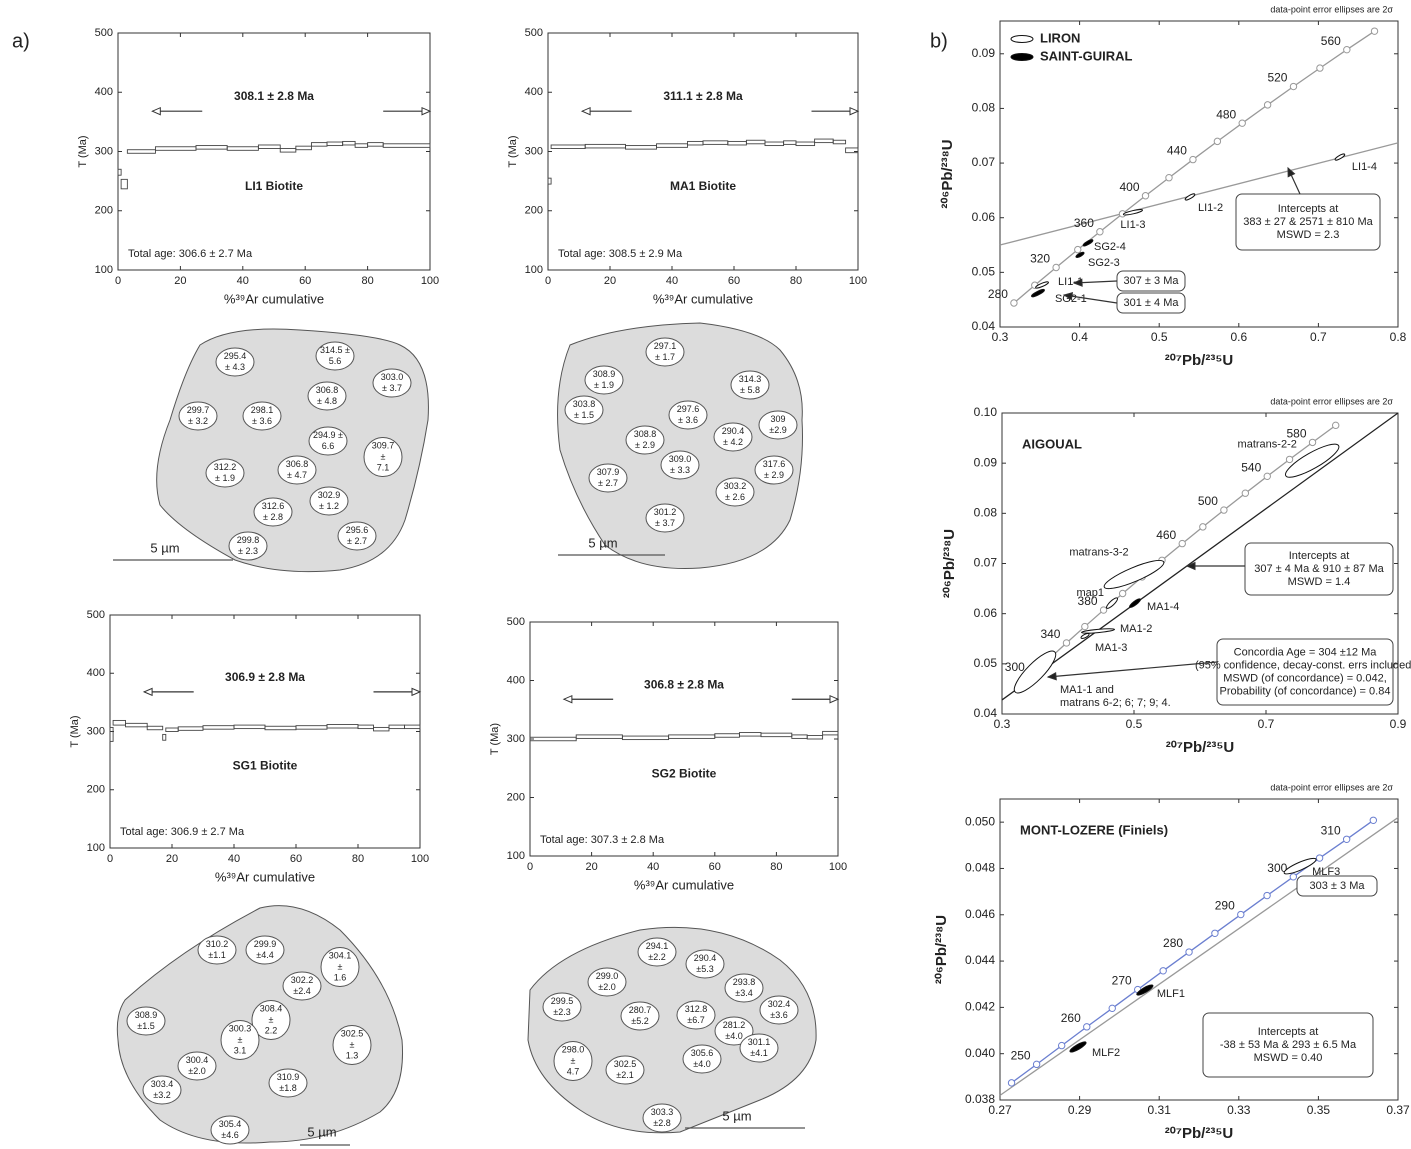 This screenshot has height=1149, width=1411. I want to click on spot-age: 1.6, so click(340, 977).